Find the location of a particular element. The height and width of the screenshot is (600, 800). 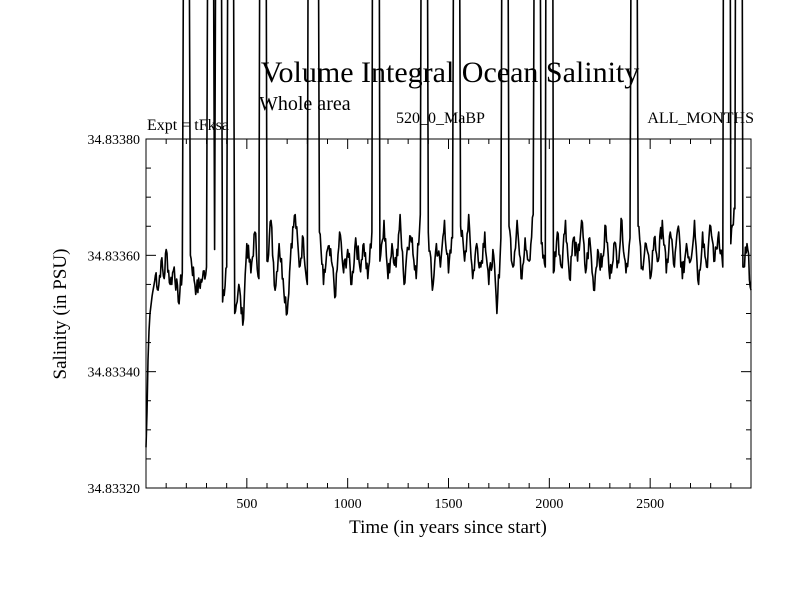

y-tick-label: 34.83360 is located at coordinates (114, 256).